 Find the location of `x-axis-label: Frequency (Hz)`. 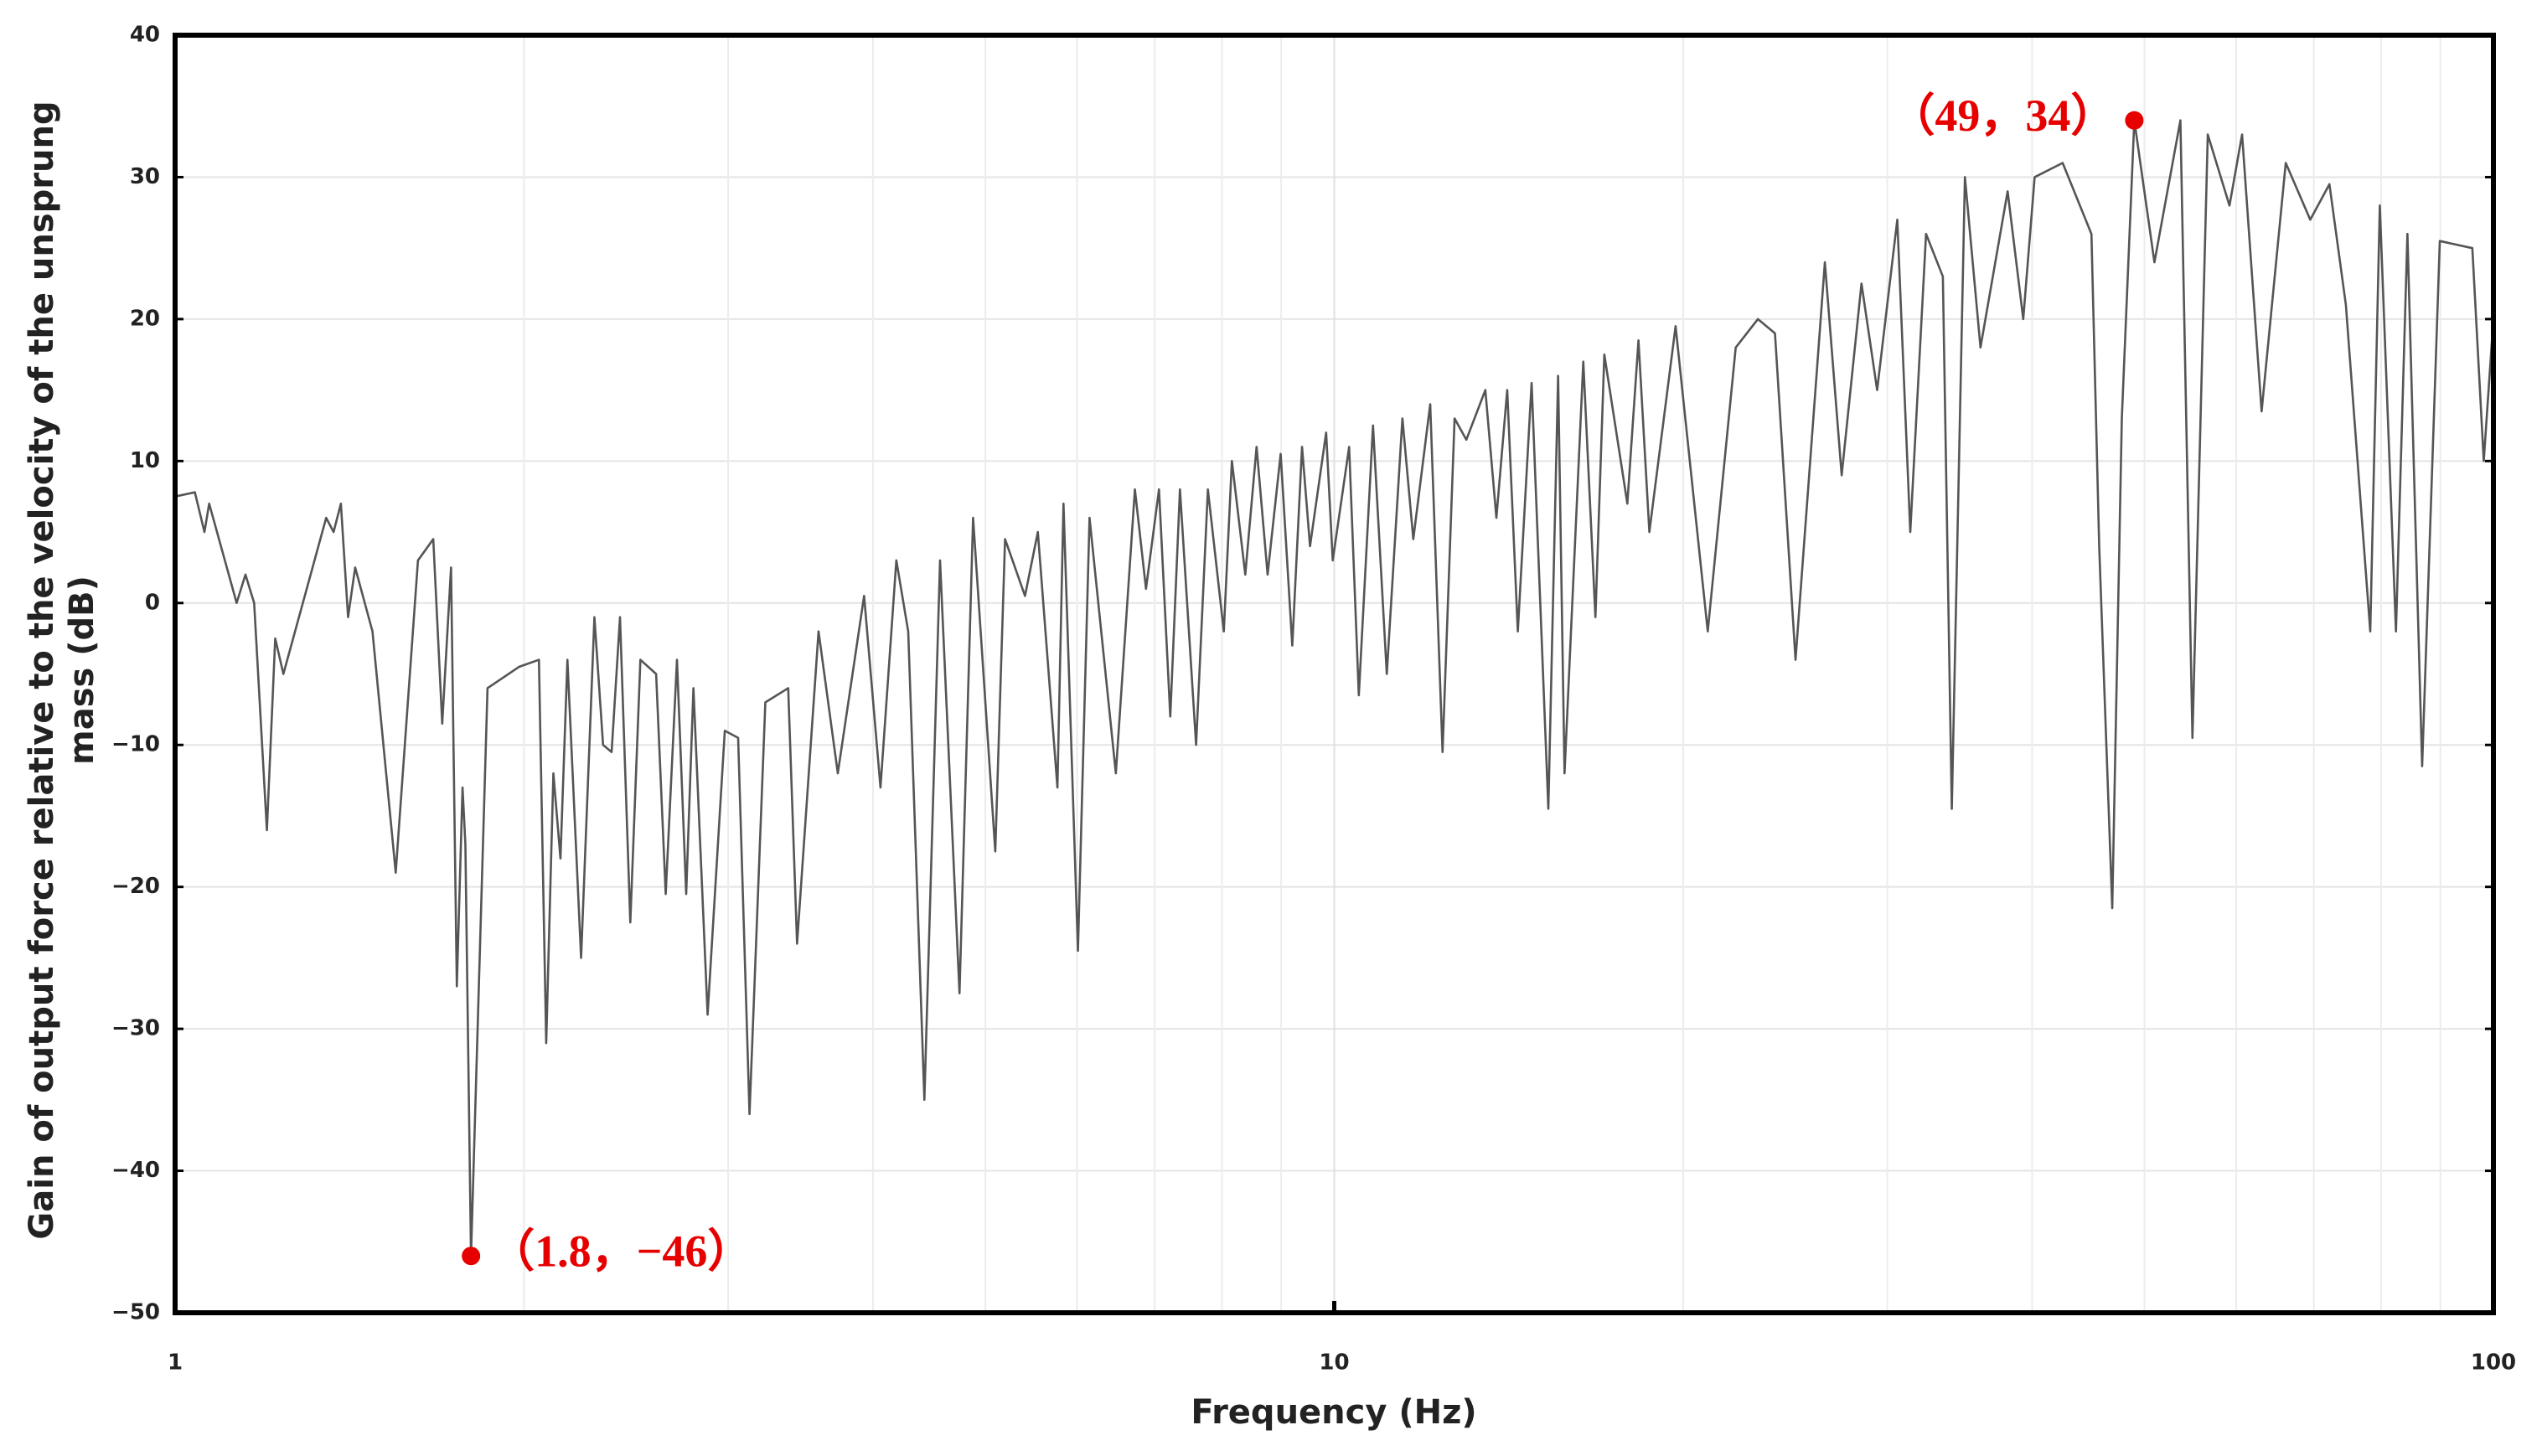

x-axis-label: Frequency (Hz) is located at coordinates (1333, 1412).